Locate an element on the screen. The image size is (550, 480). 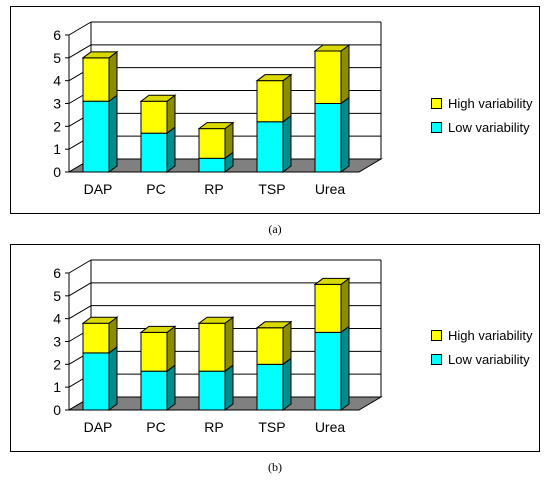
legend-a-high: High variability is located at coordinates (482, 103).